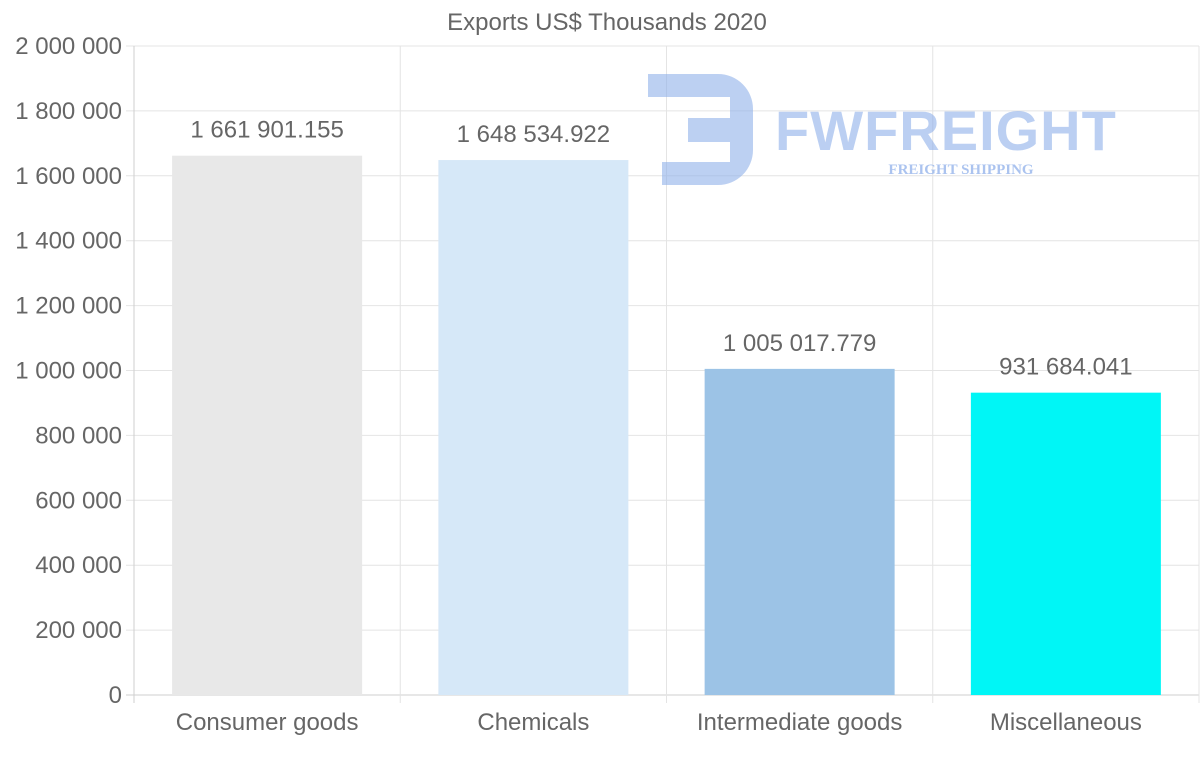  What do you see at coordinates (267, 722) in the screenshot?
I see `x-tick-label: Consumer goods` at bounding box center [267, 722].